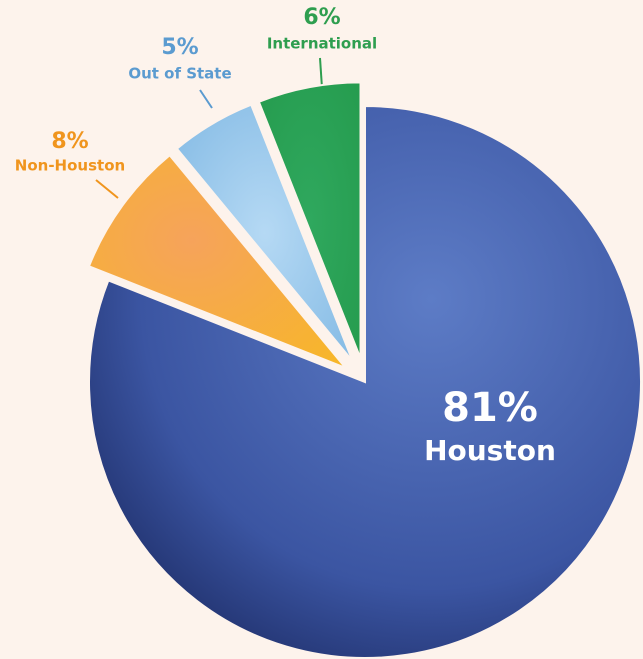 This screenshot has height=659, width=643. Describe the element at coordinates (490, 408) in the screenshot. I see `value-label: 81%` at that location.